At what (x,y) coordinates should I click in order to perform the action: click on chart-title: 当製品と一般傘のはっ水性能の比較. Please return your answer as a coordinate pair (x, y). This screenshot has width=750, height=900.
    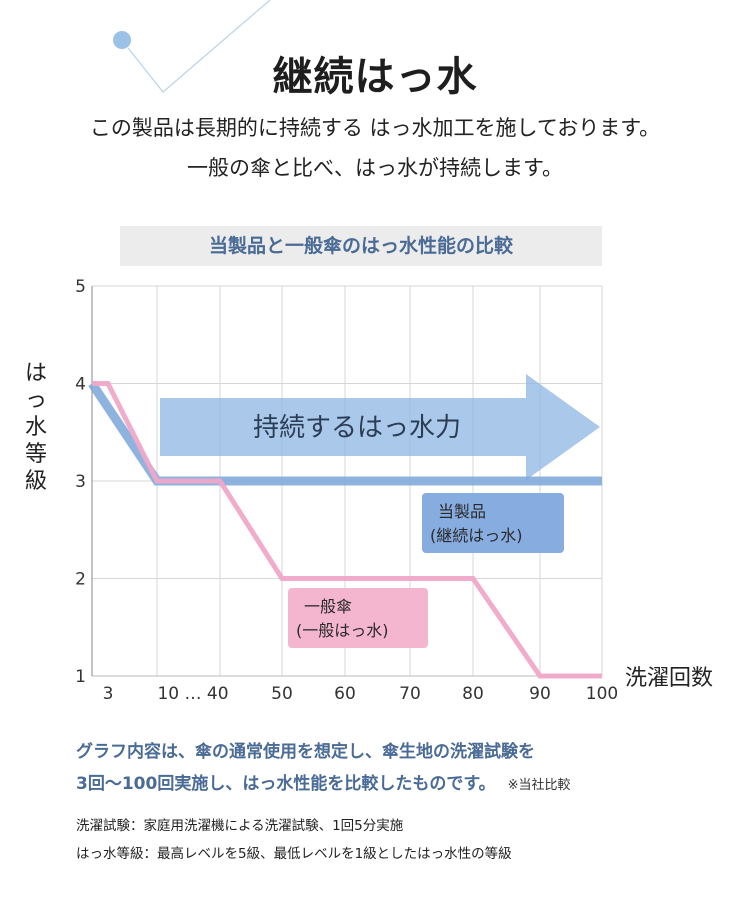
    Looking at the image, I should click on (361, 246).